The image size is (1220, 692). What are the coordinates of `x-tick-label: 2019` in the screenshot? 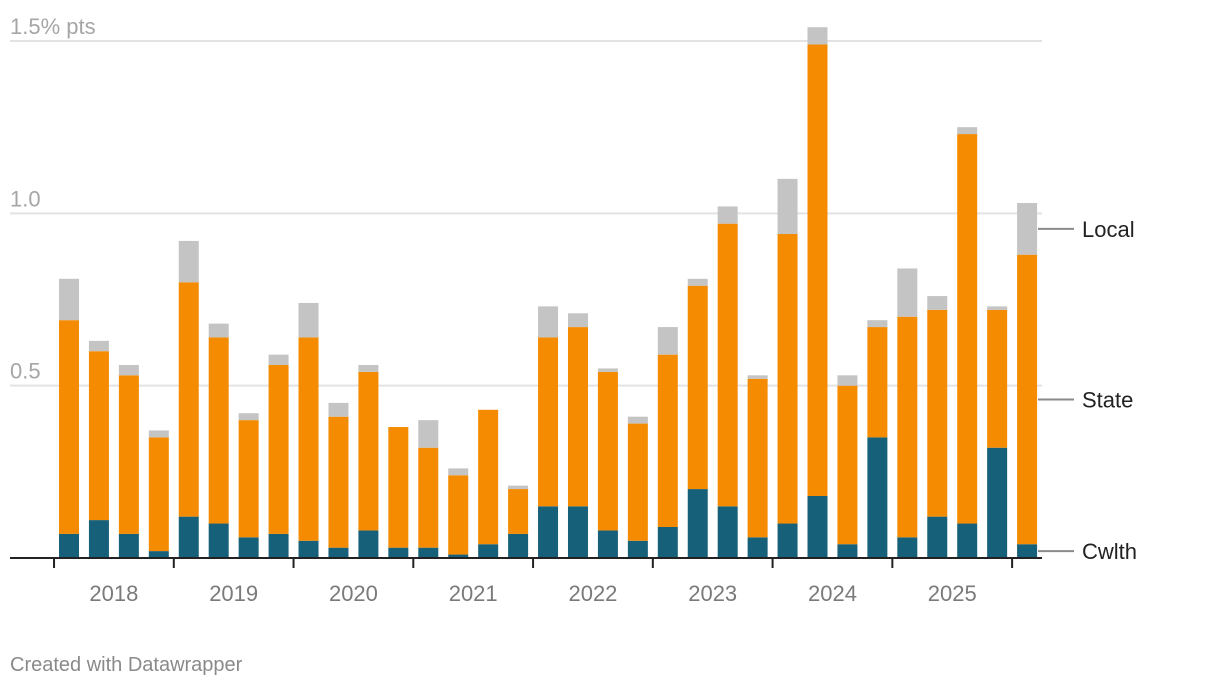 It's located at (233, 593).